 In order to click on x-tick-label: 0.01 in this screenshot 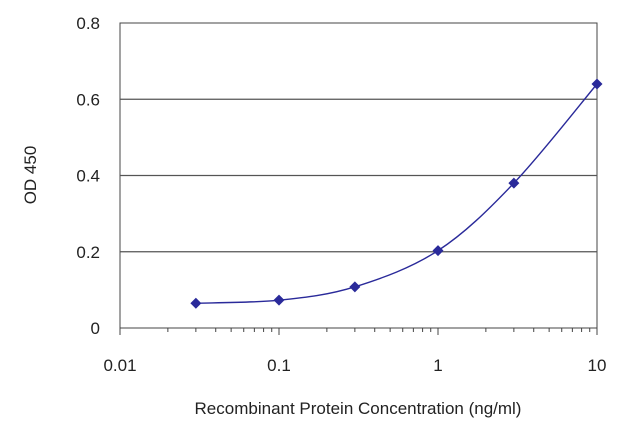, I will do `click(119, 365)`.